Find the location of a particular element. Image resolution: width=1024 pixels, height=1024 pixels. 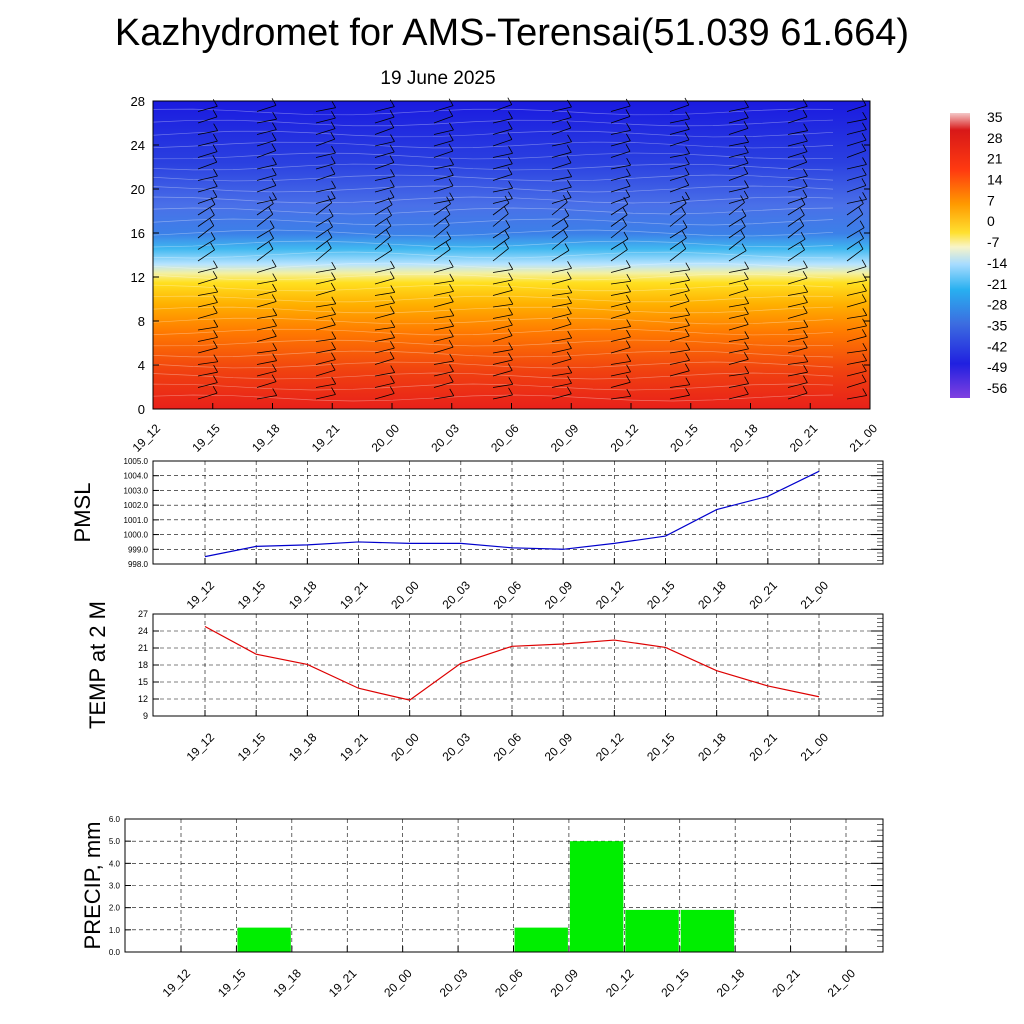

x-tick-label: 19_12 is located at coordinates (147, 438).